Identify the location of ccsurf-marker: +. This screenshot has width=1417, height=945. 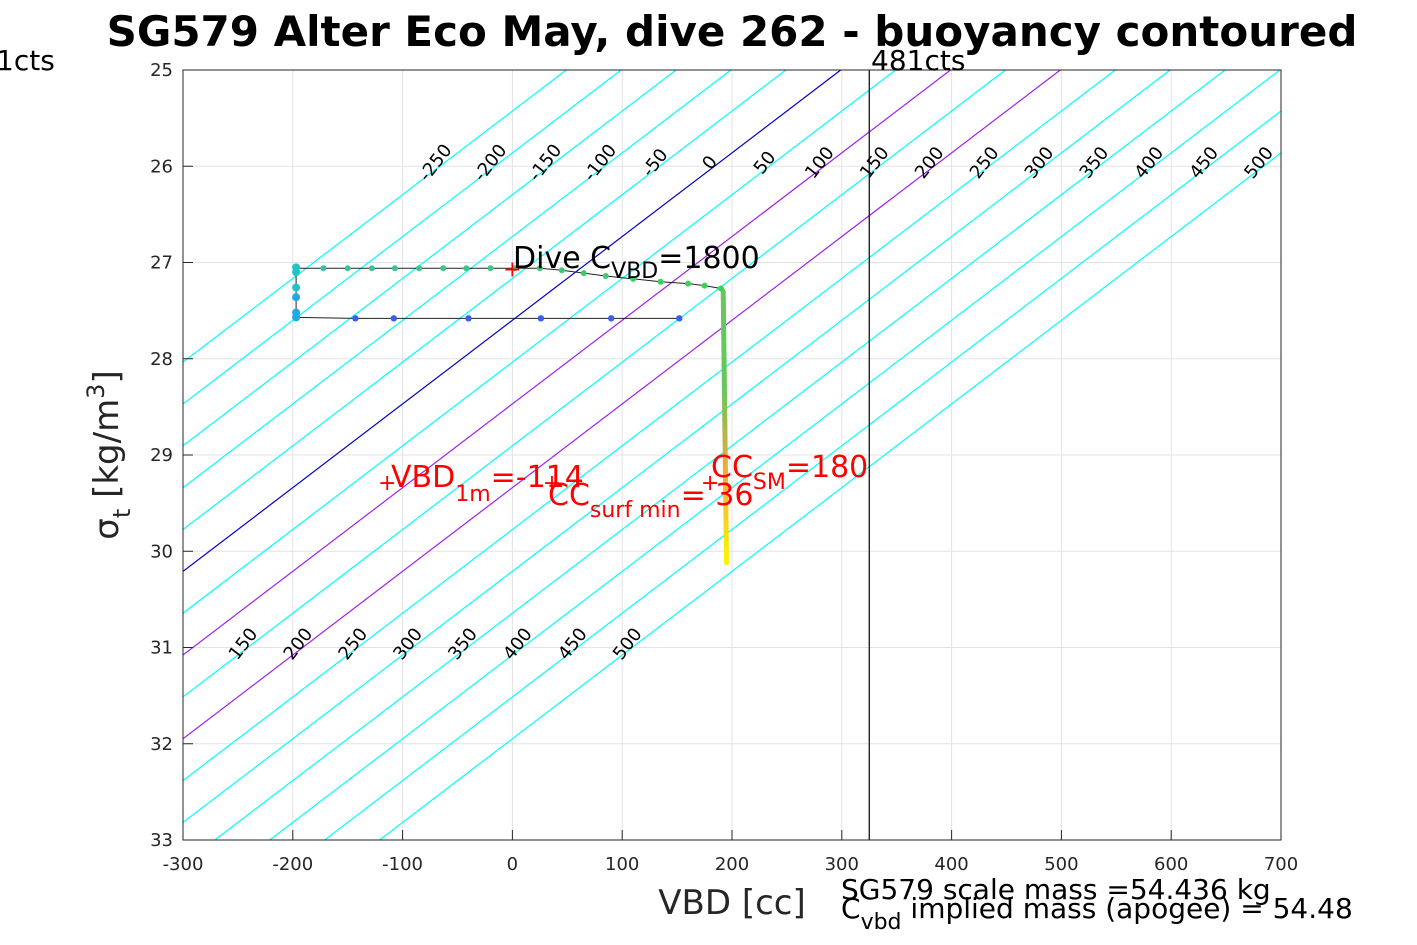
(552, 483).